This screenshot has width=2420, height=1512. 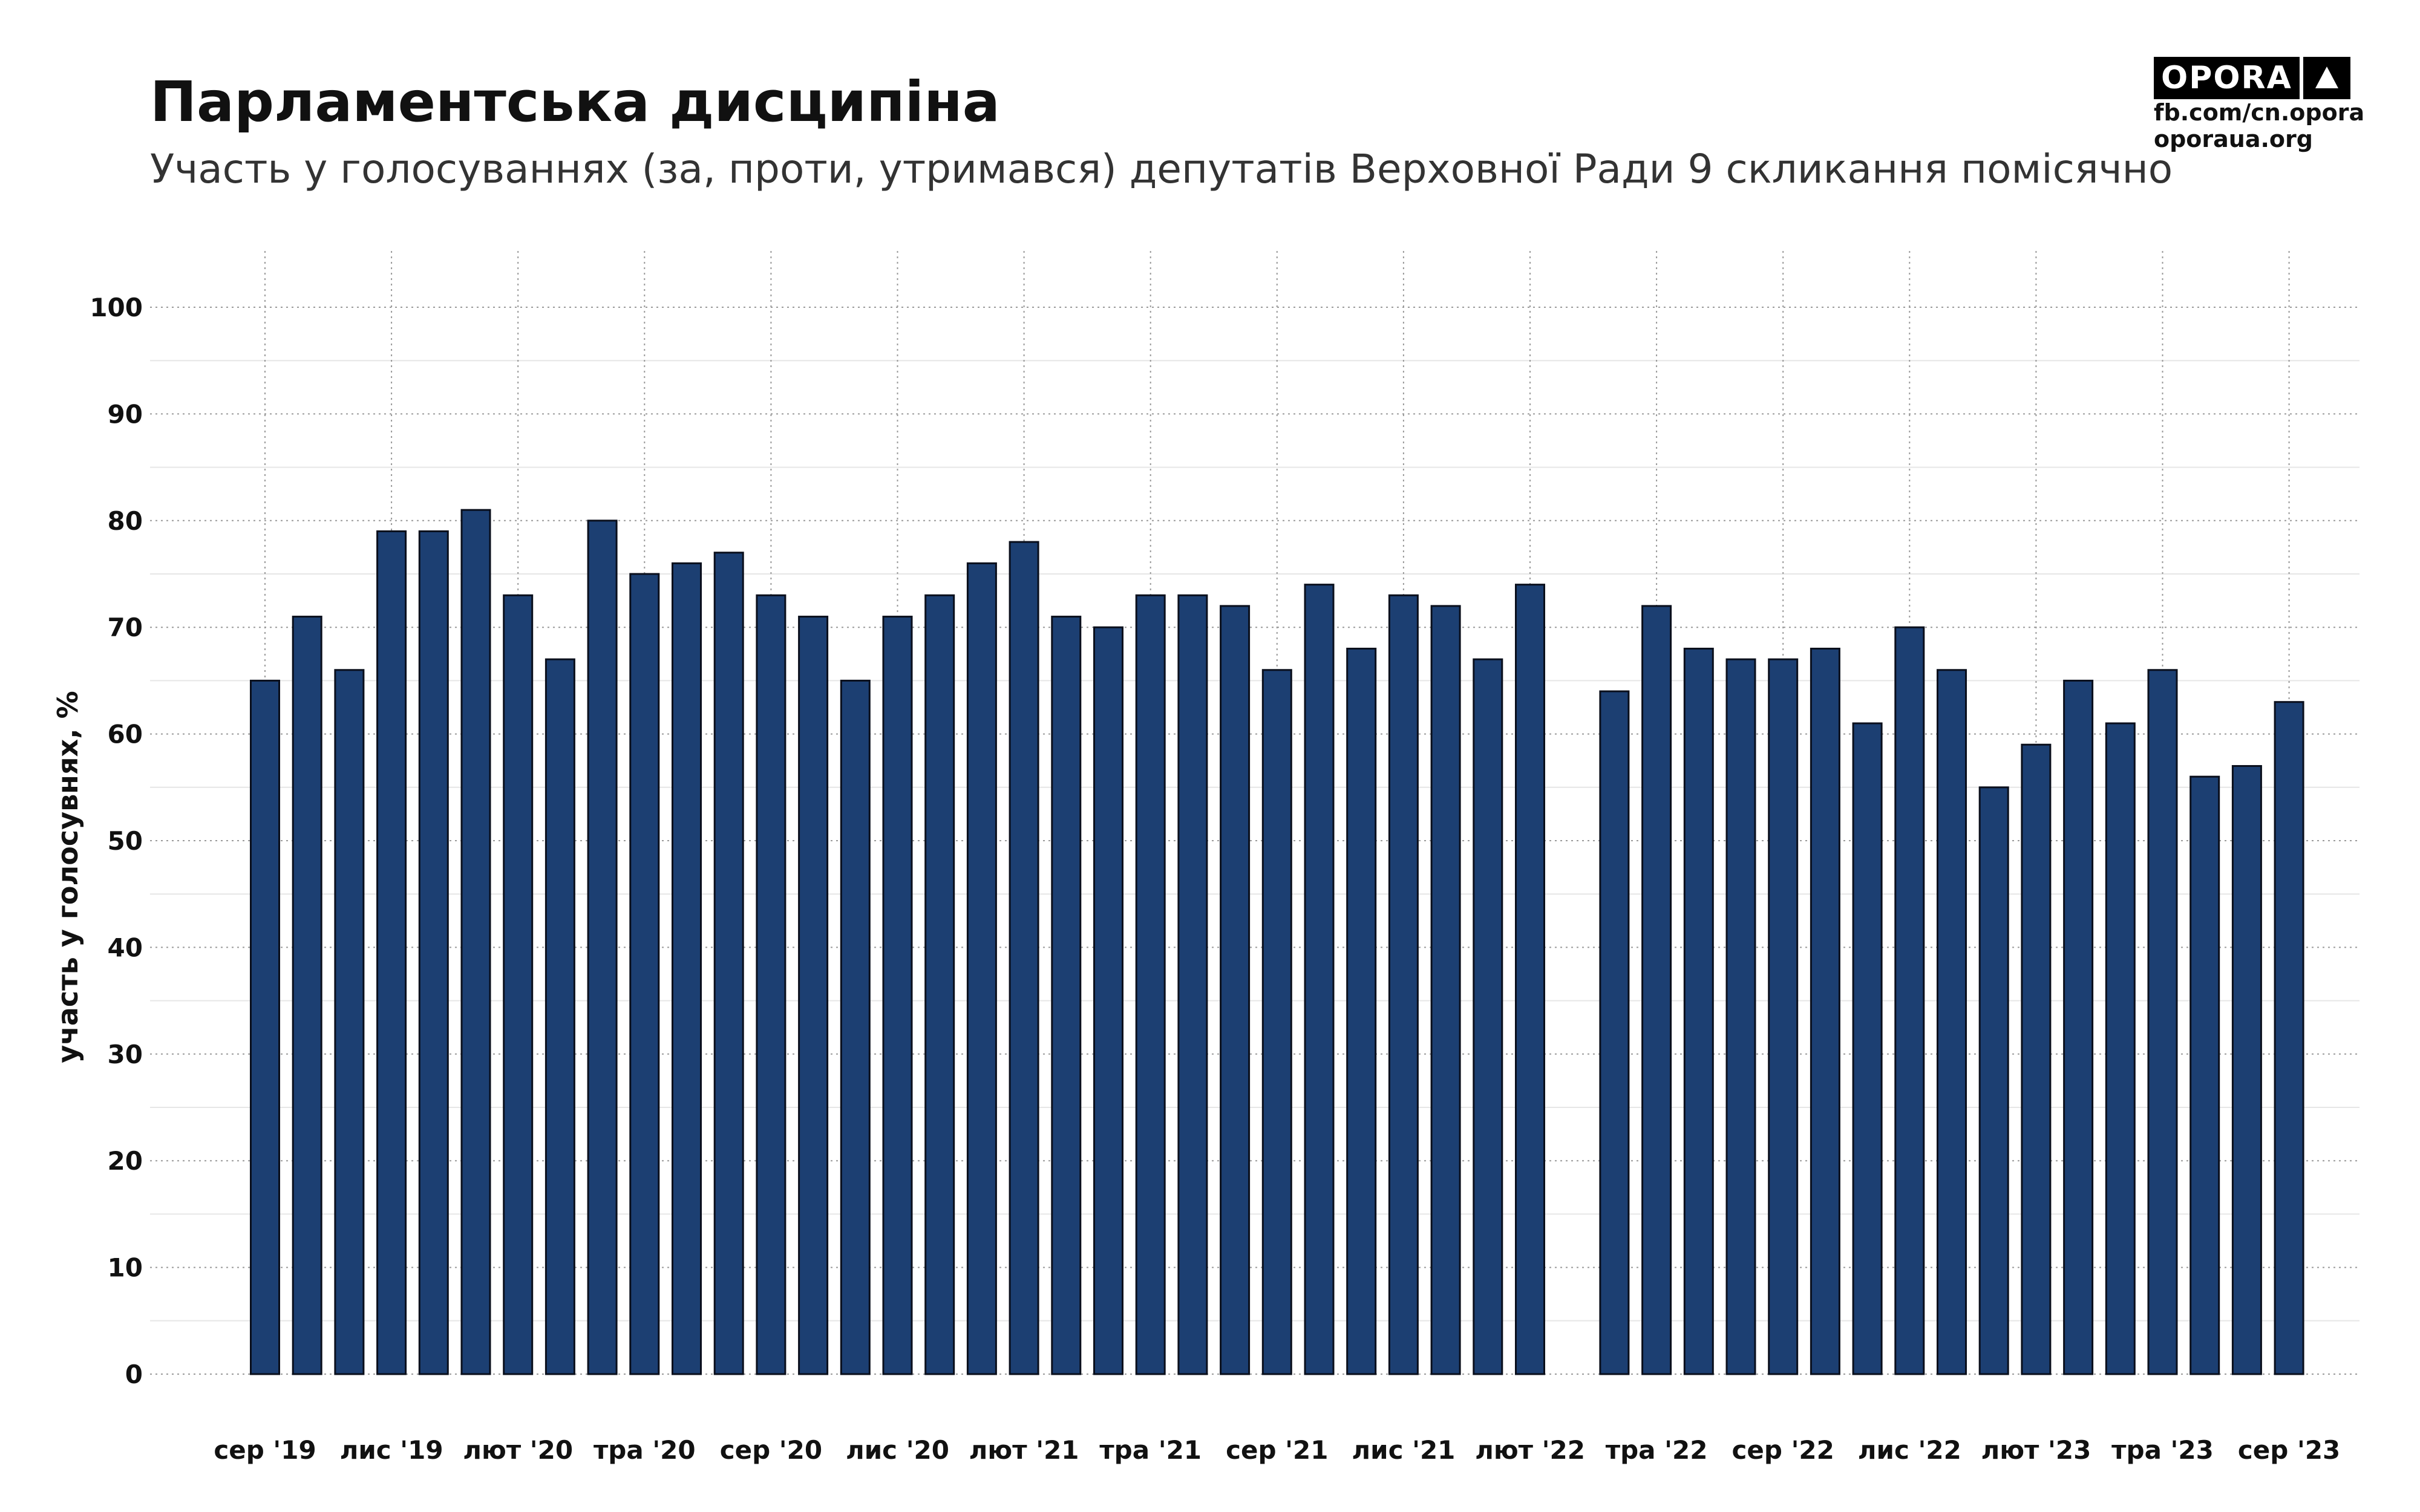 I want to click on chart-title: Парламентська дисципіна, so click(x=575, y=102).